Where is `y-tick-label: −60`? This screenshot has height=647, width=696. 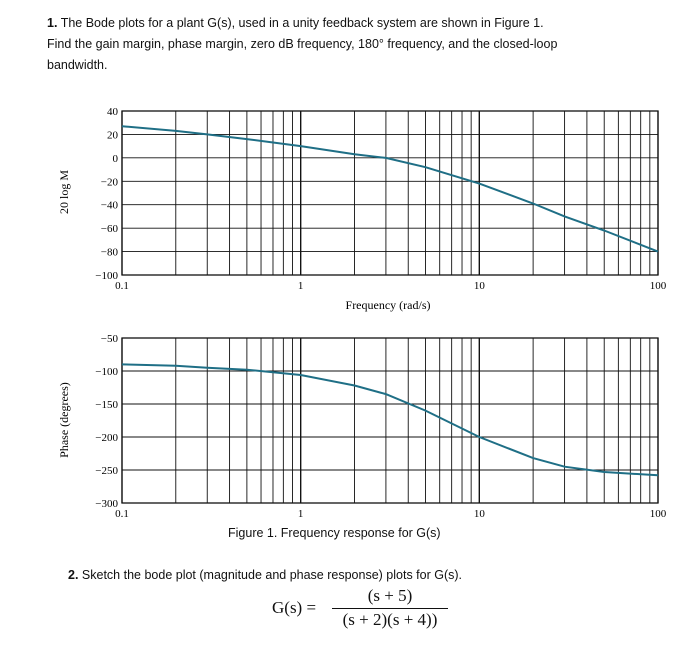
y-tick-label: −60 is located at coordinates (110, 229).